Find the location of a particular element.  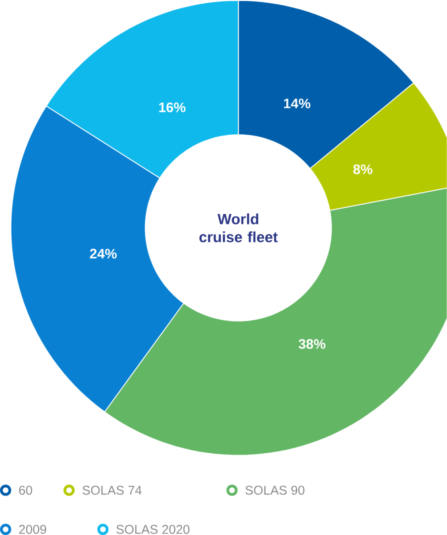

legend-label: 2009 is located at coordinates (32, 529).